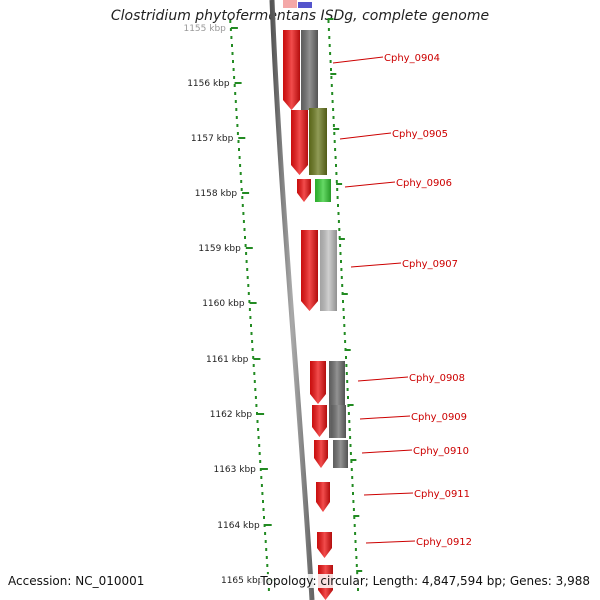  Describe the element at coordinates (223, 304) in the screenshot. I see `scale-tick-label: 1160 kbp` at that location.